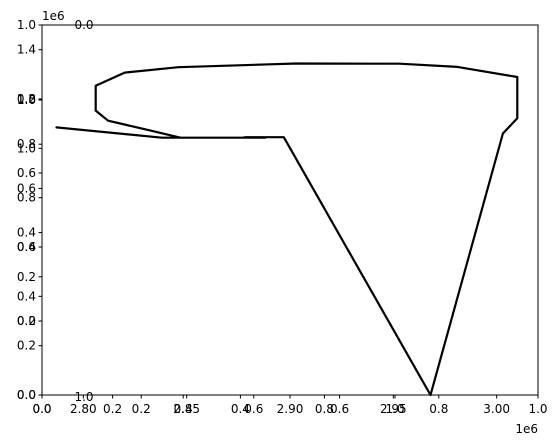 This screenshot has height=446, width=558. What do you see at coordinates (324, 409) in the screenshot?
I see `overlay-1-x-tick-label: 0.8` at bounding box center [324, 409].